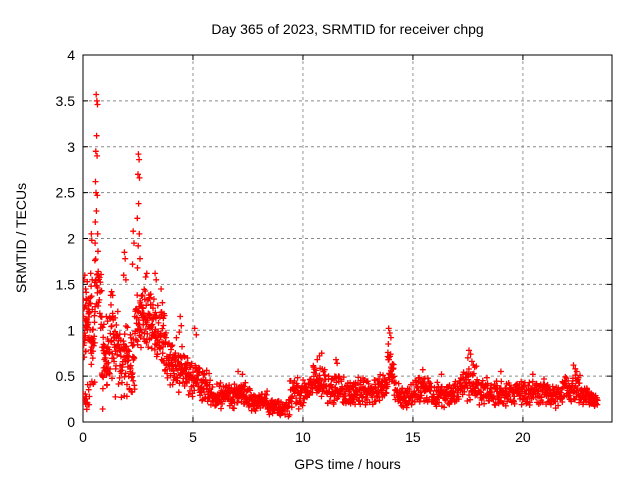 This screenshot has height=480, width=640. I want to click on x-tick-label: 5, so click(193, 437).